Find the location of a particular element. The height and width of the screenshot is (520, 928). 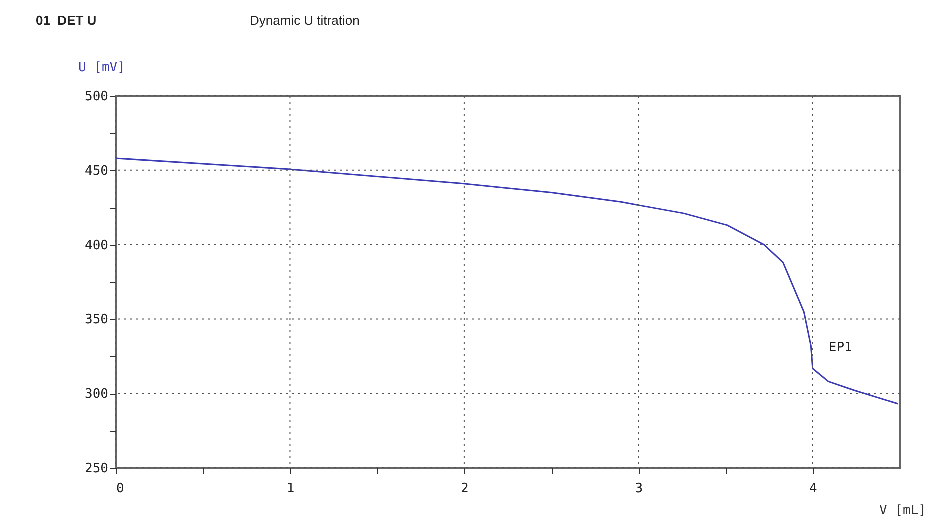

y-tick-label: 350 is located at coordinates (96, 320).